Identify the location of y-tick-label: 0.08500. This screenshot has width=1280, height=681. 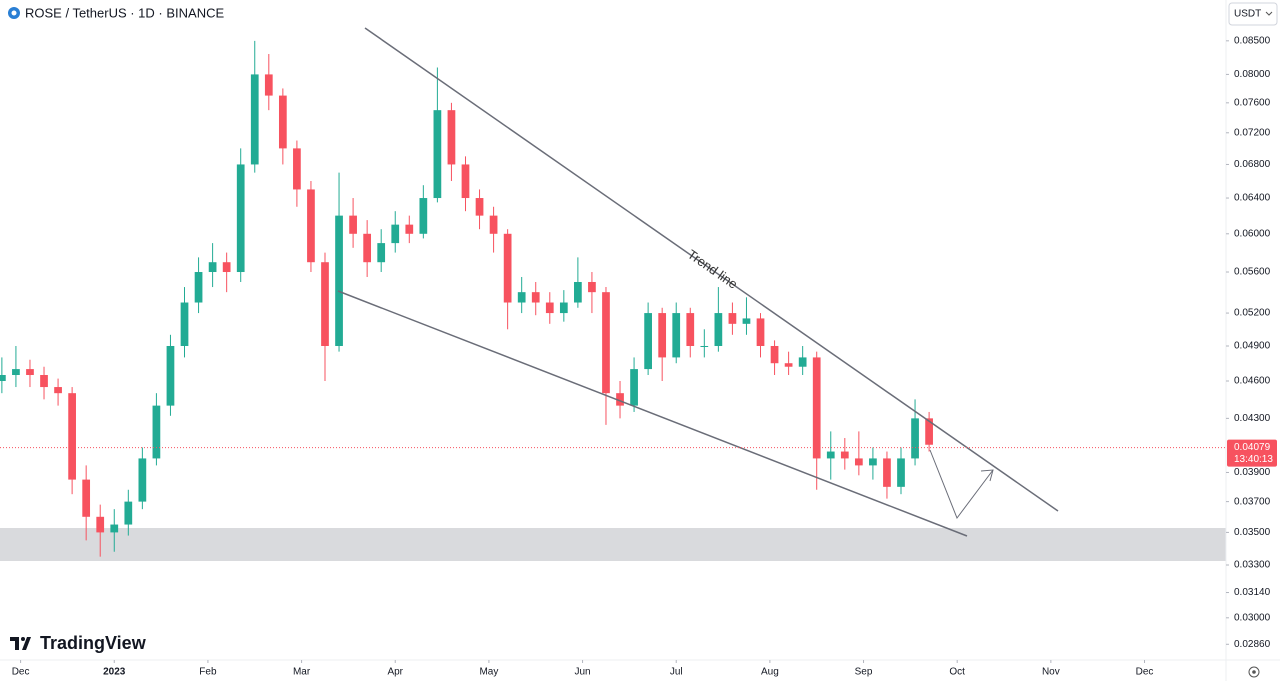
(1252, 40).